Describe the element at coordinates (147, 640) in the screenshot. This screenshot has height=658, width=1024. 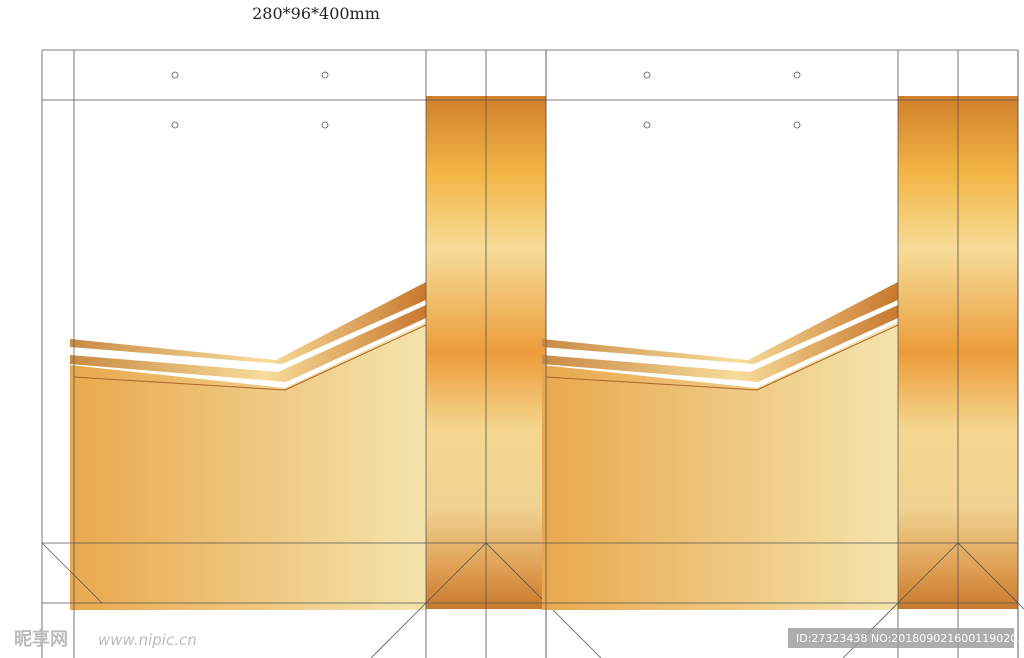
I see `watermark-url: www.nipic.cn` at that location.